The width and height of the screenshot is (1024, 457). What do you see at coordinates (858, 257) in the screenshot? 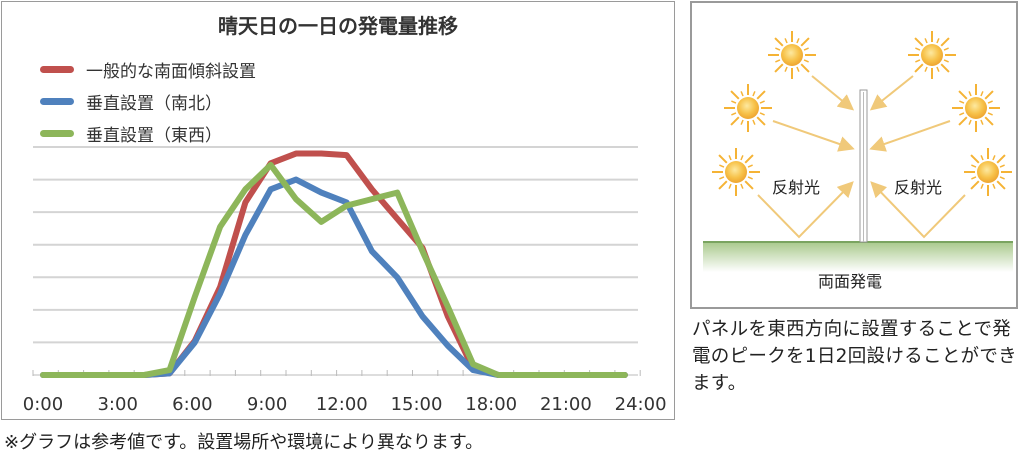
I see `ground` at bounding box center [858, 257].